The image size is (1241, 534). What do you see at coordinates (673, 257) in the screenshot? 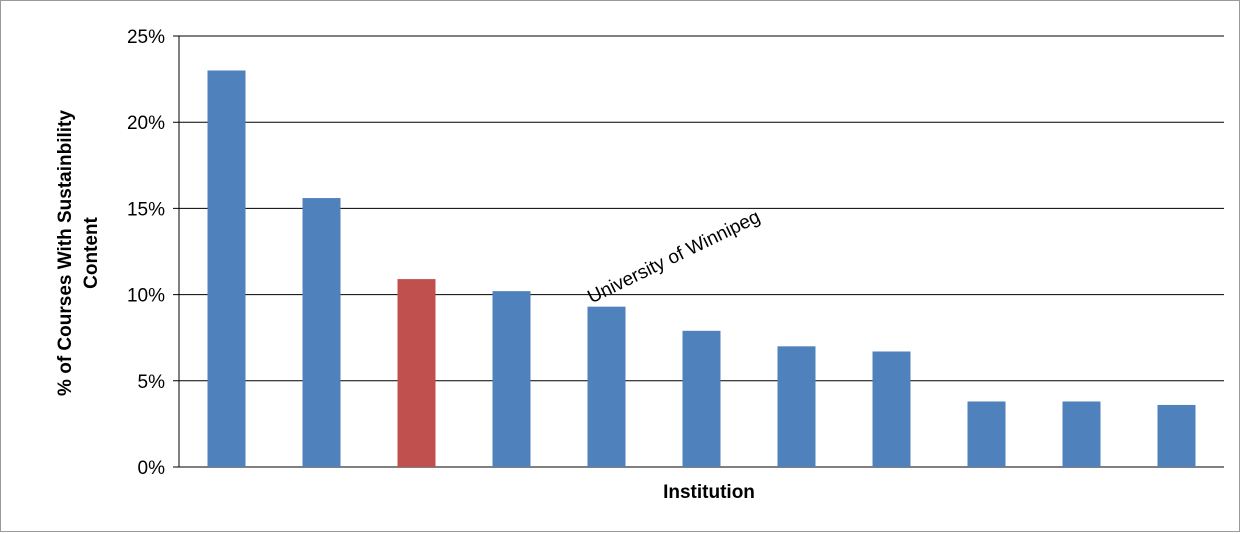
I see `bar-annotation: University of Winnipeg` at bounding box center [673, 257].